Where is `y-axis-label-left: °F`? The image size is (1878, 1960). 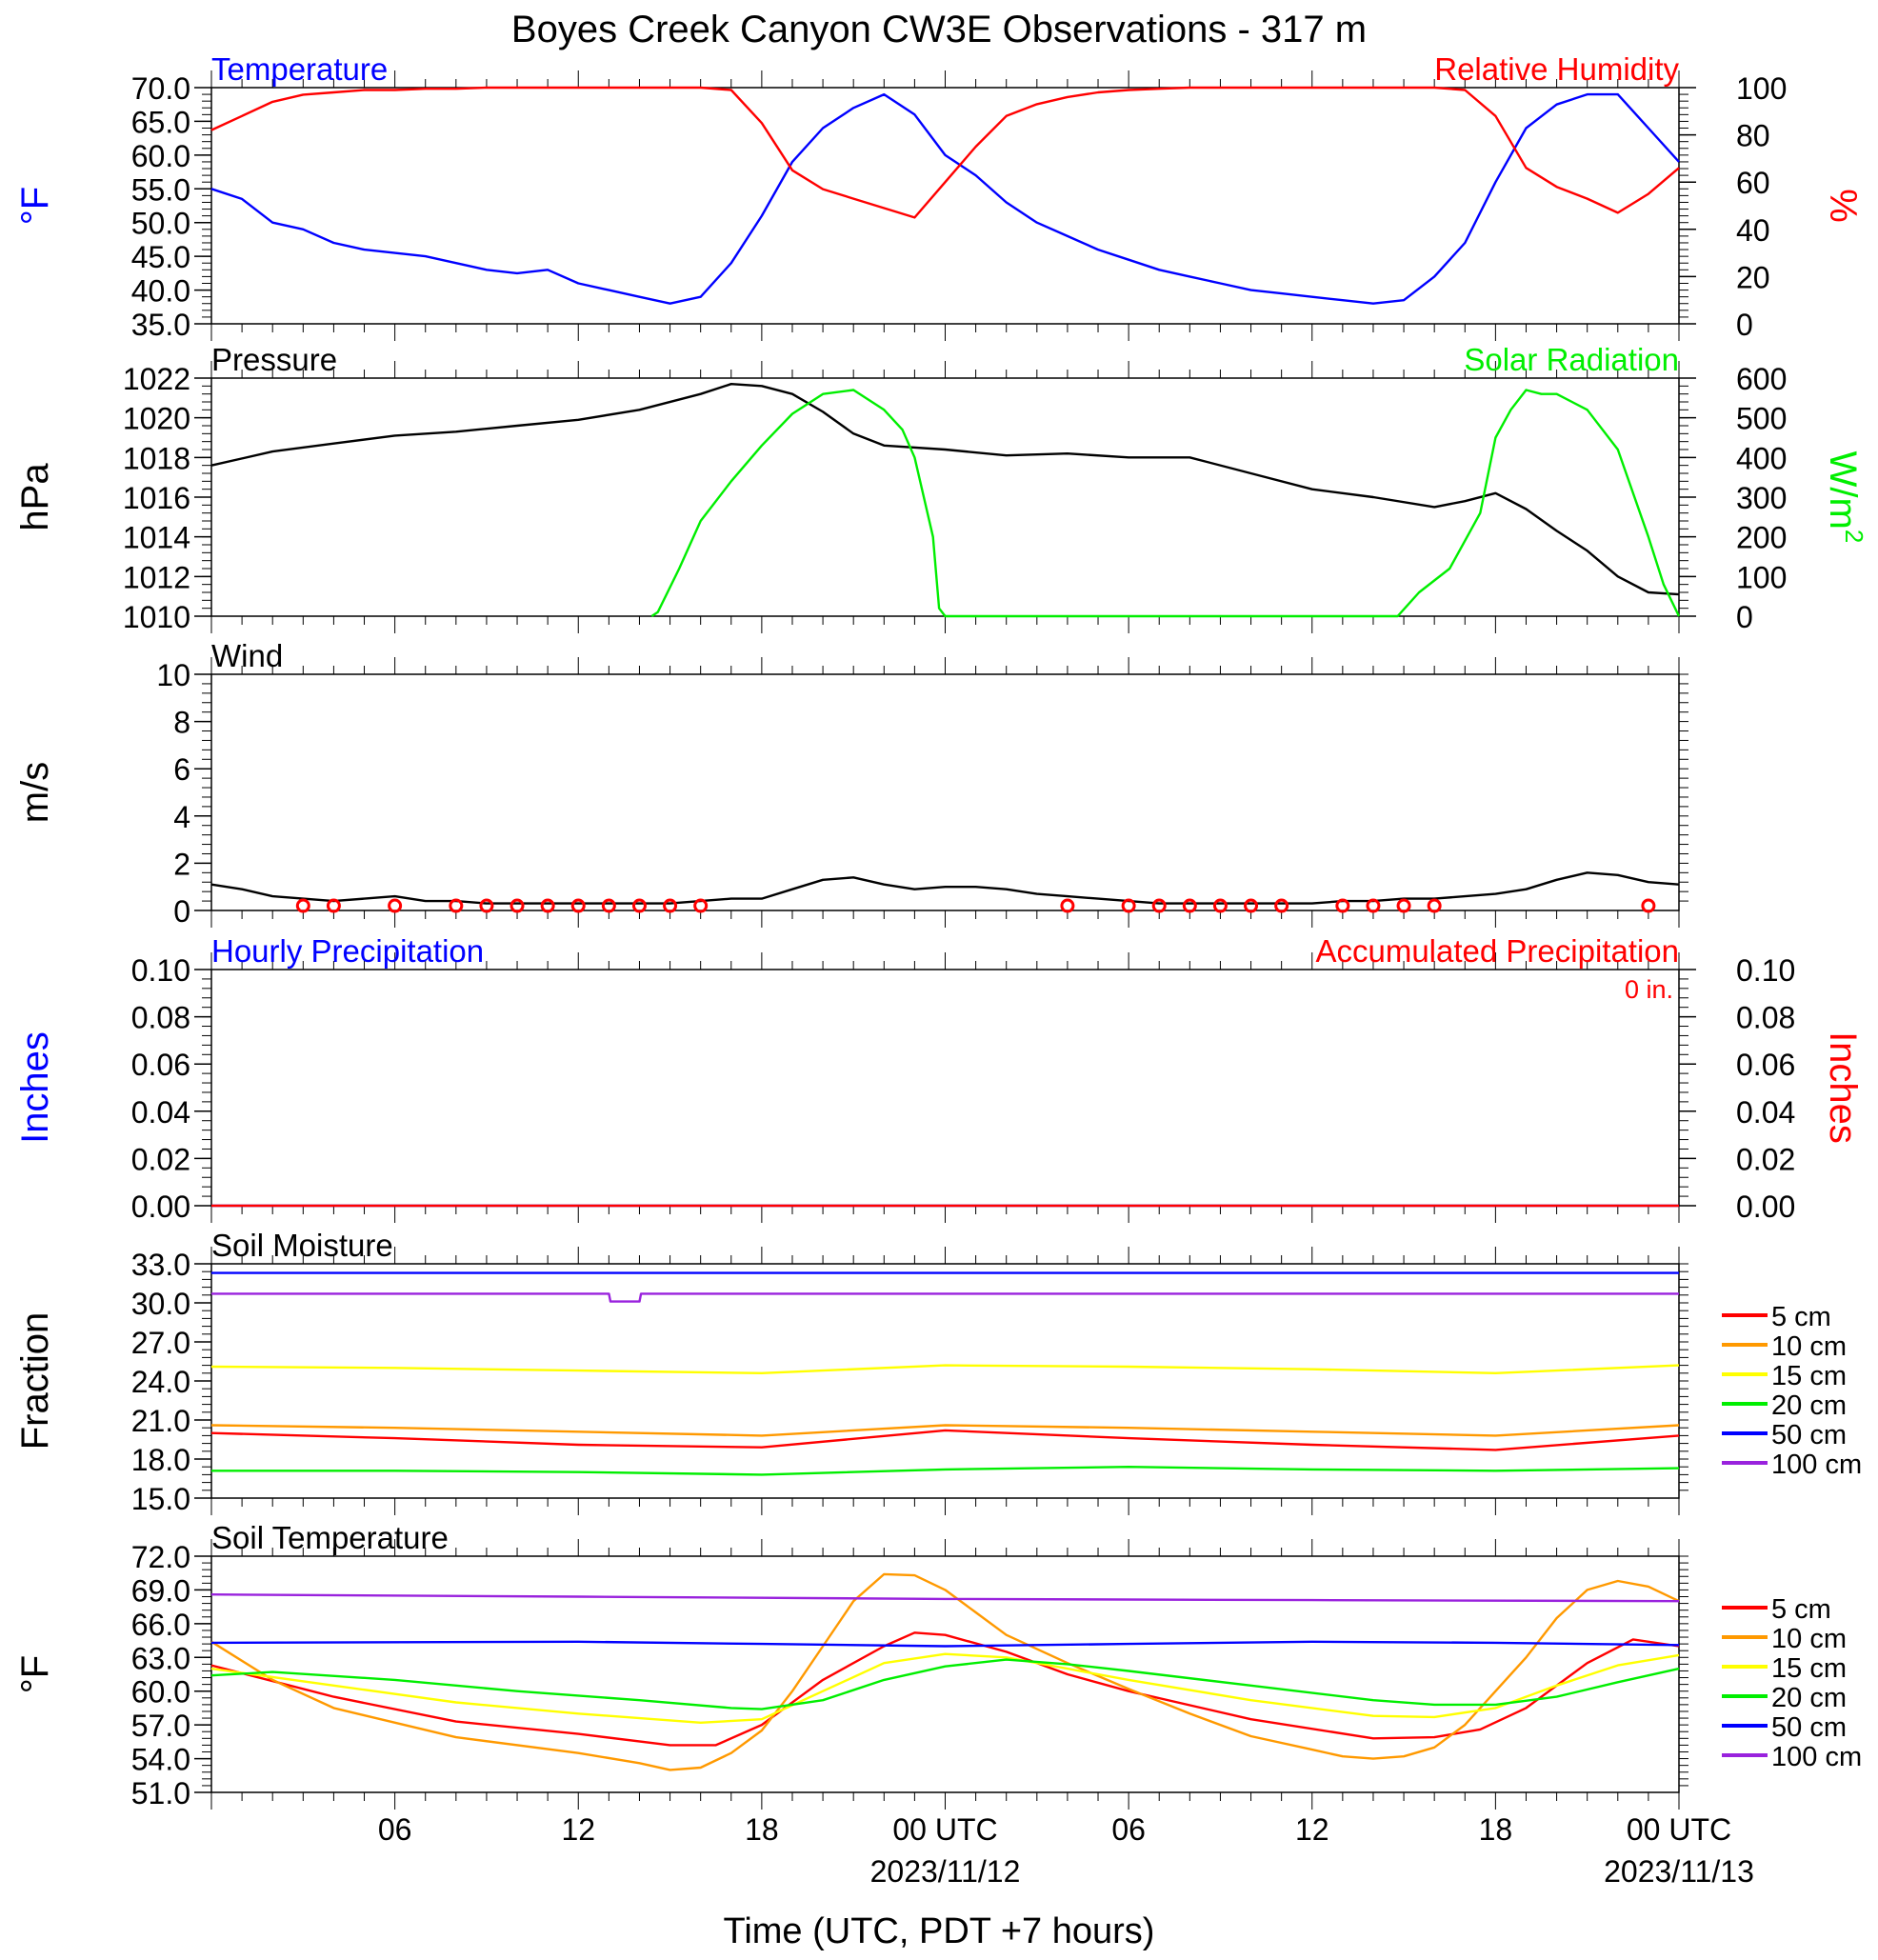 y-axis-label-left: °F is located at coordinates (35, 1674).